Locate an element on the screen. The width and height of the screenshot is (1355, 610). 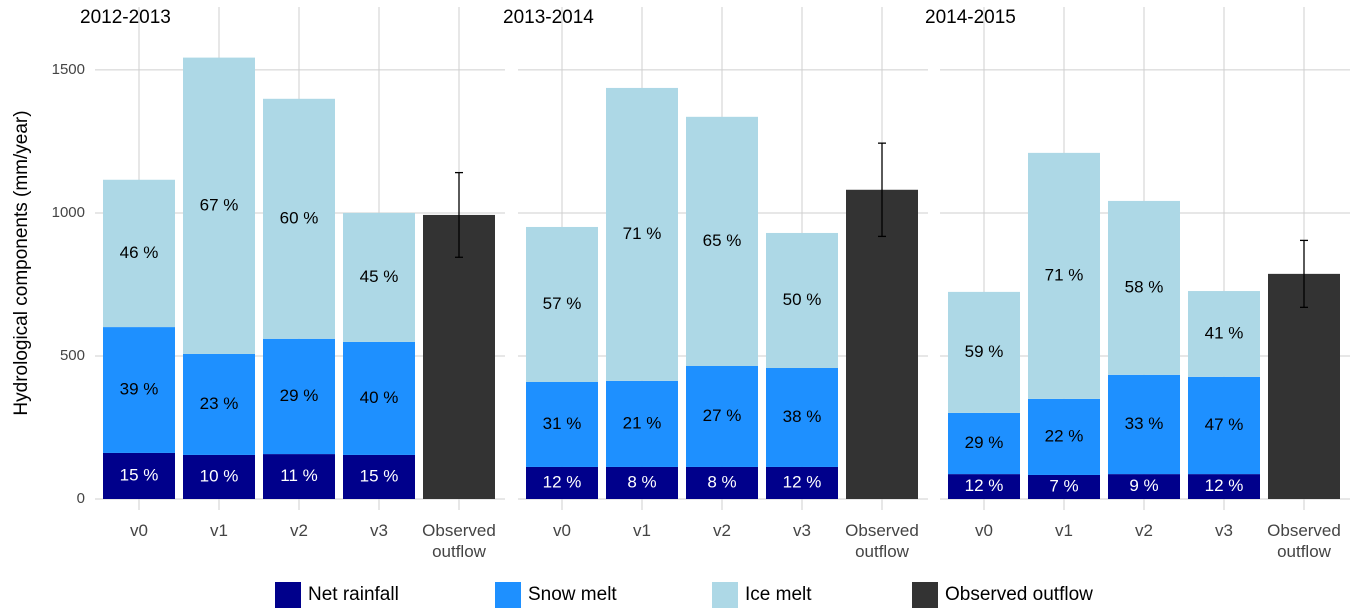
value-label: 59 % is located at coordinates (984, 351).